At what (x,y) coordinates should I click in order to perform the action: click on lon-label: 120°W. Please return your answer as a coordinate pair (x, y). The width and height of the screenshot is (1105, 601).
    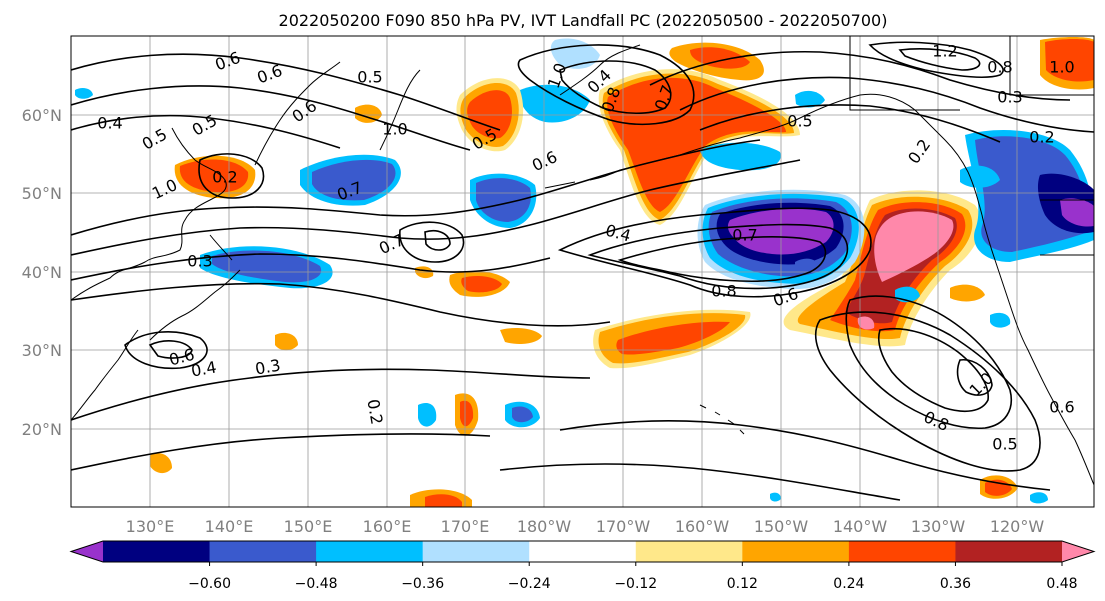
    Looking at the image, I should click on (1017, 526).